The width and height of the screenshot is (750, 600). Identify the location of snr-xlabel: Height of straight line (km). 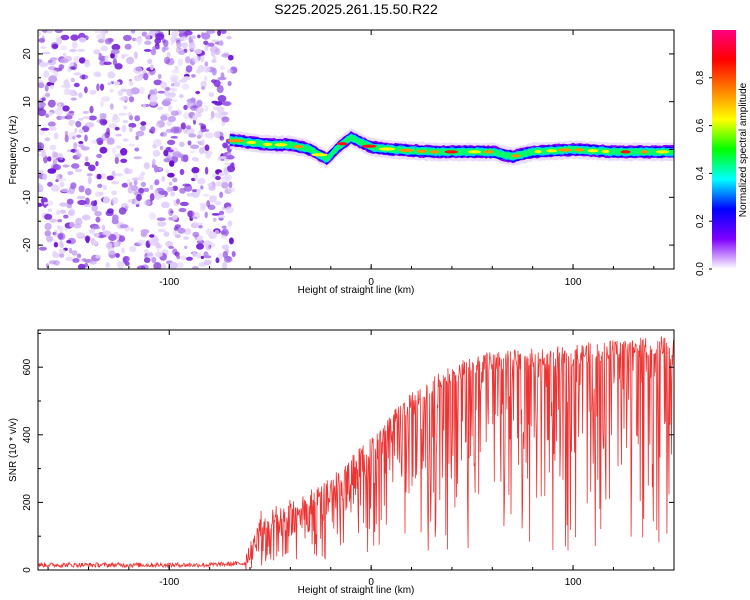
(356, 590).